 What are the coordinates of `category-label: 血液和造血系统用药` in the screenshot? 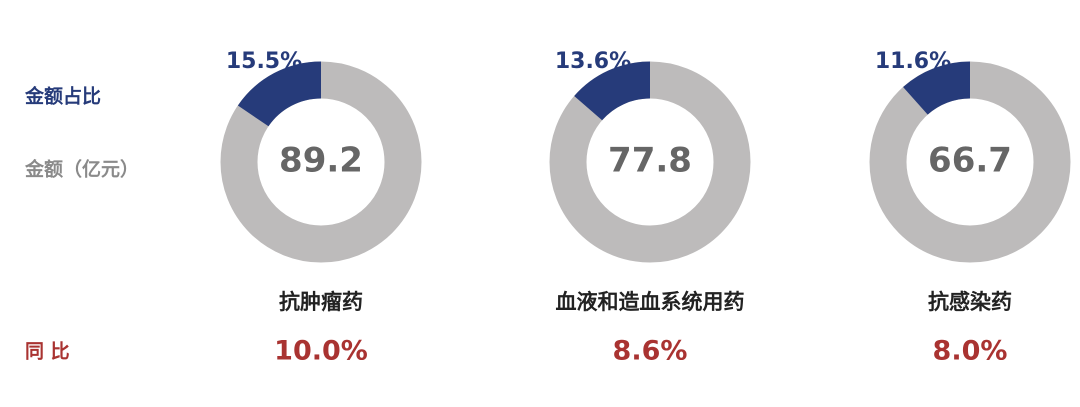 It's located at (650, 302).